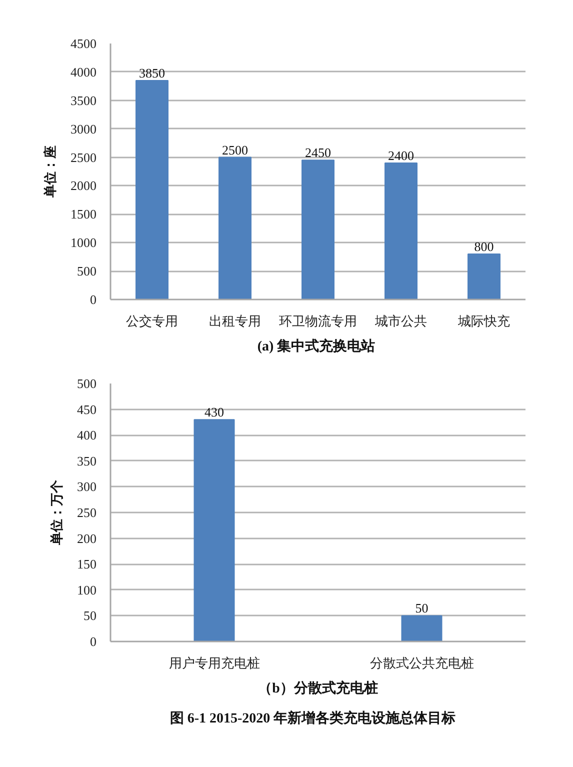  Describe the element at coordinates (214, 663) in the screenshot. I see `x-tick-label: 用户专用充电桩` at that location.